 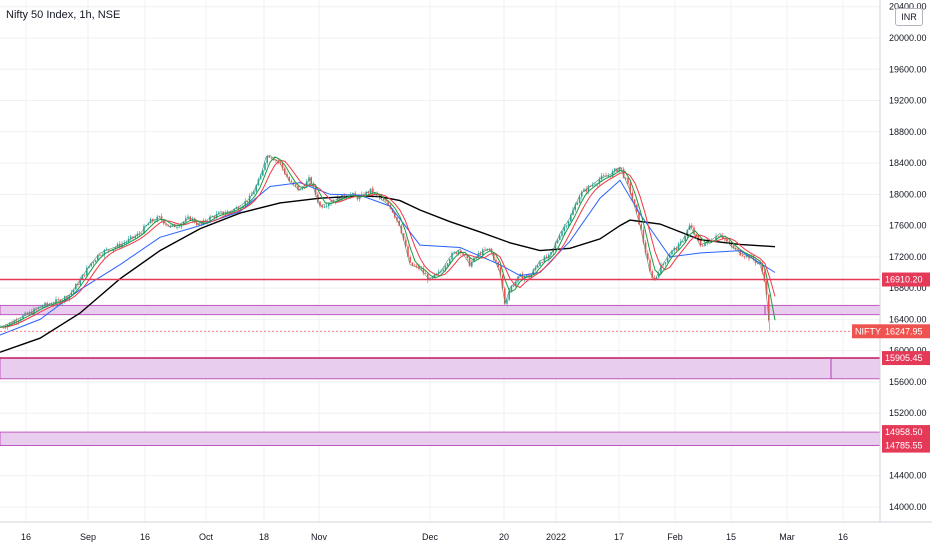 What do you see at coordinates (88, 537) in the screenshot?
I see `time-tick-label: Sep` at bounding box center [88, 537].